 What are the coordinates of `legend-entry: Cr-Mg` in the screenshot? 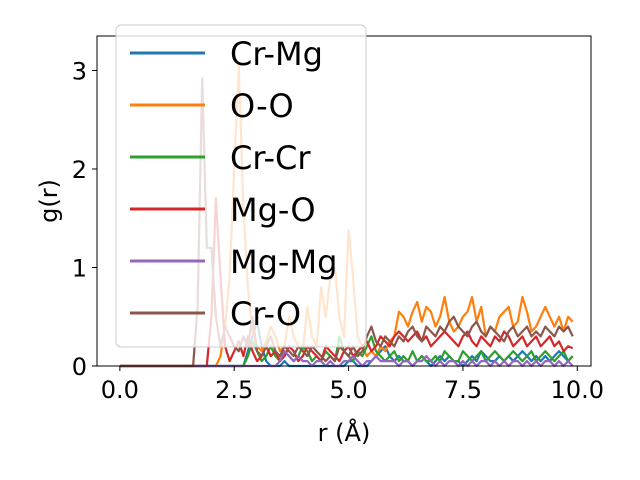 It's located at (276, 54).